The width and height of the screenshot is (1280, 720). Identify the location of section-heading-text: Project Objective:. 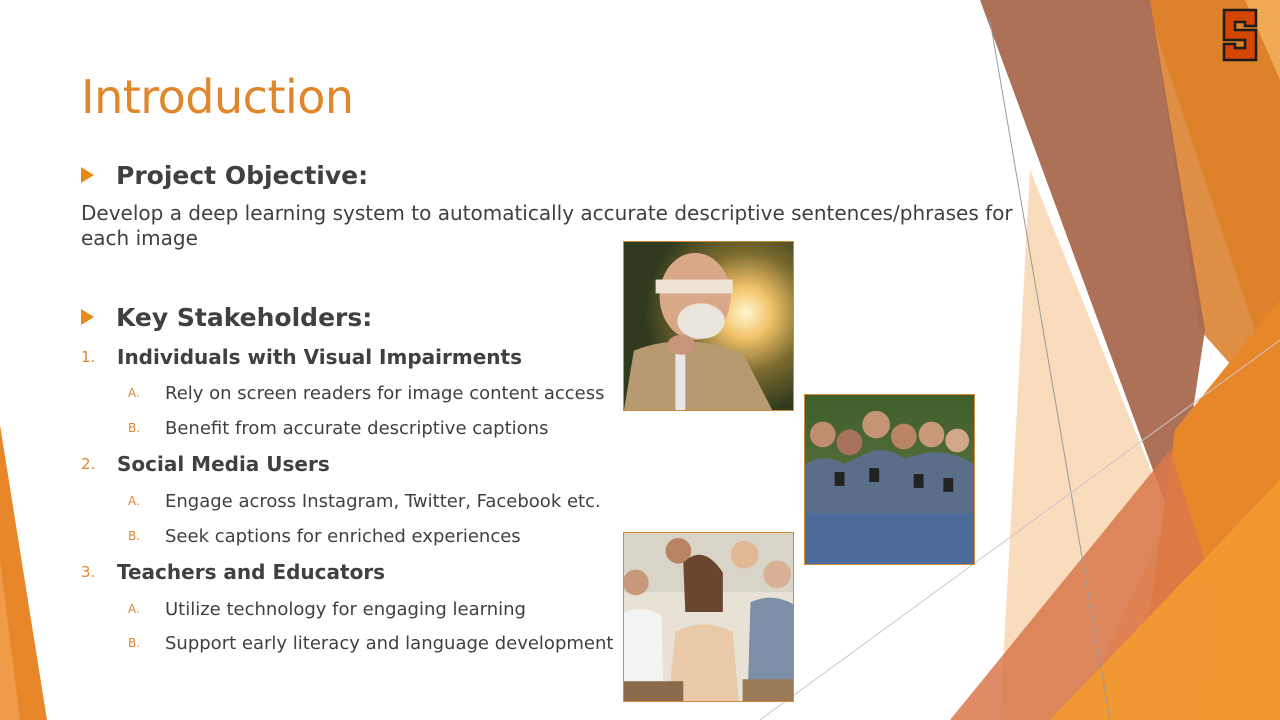
(242, 175).